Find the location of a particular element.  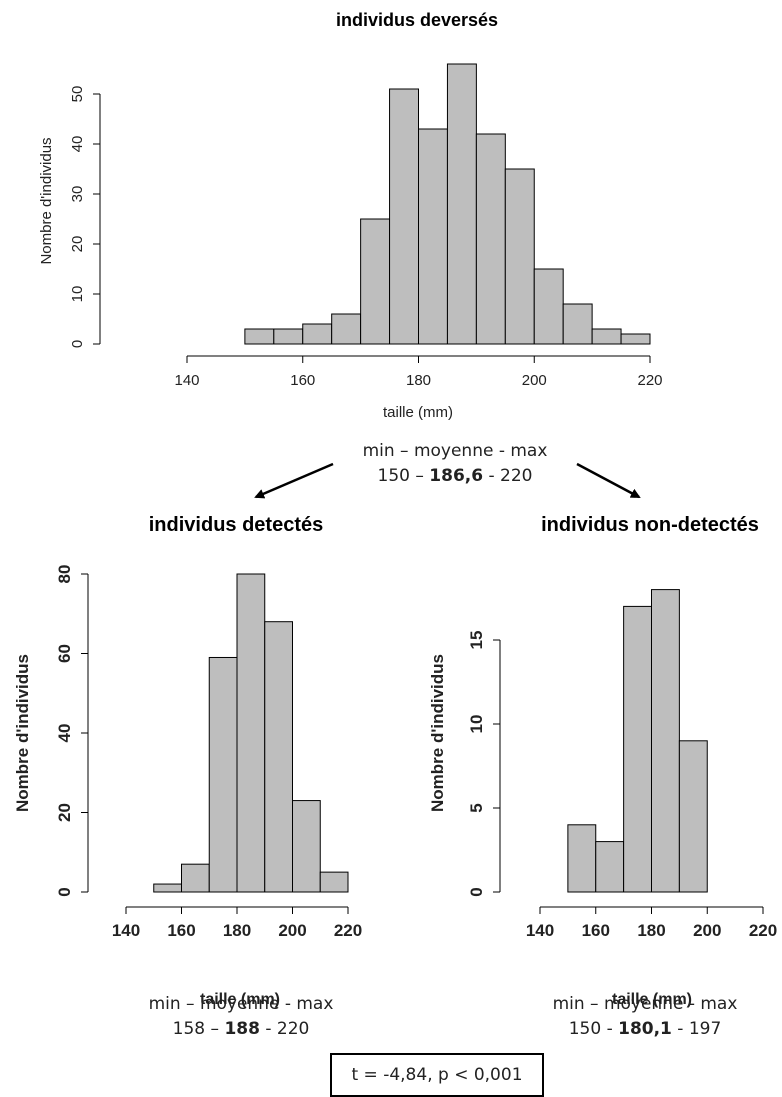

y-tick-label: 80 is located at coordinates (64, 574).